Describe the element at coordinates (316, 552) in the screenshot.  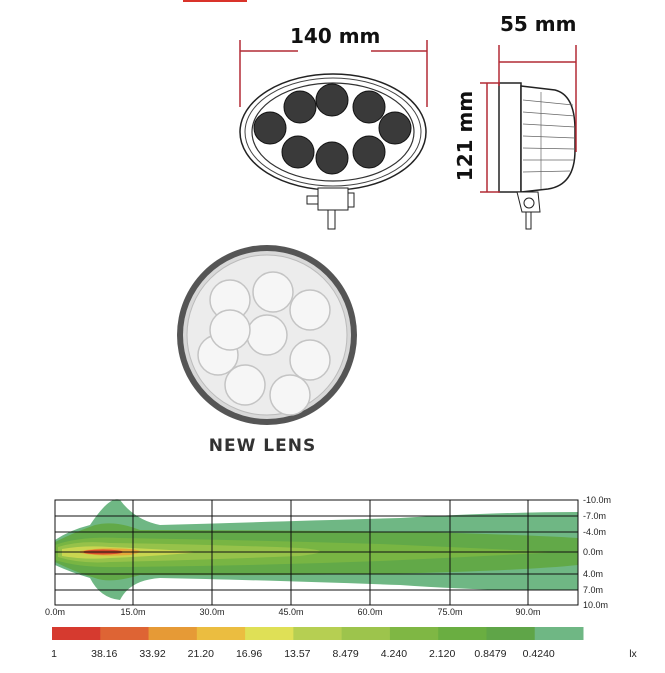
I see `beam-pattern-plot` at that location.